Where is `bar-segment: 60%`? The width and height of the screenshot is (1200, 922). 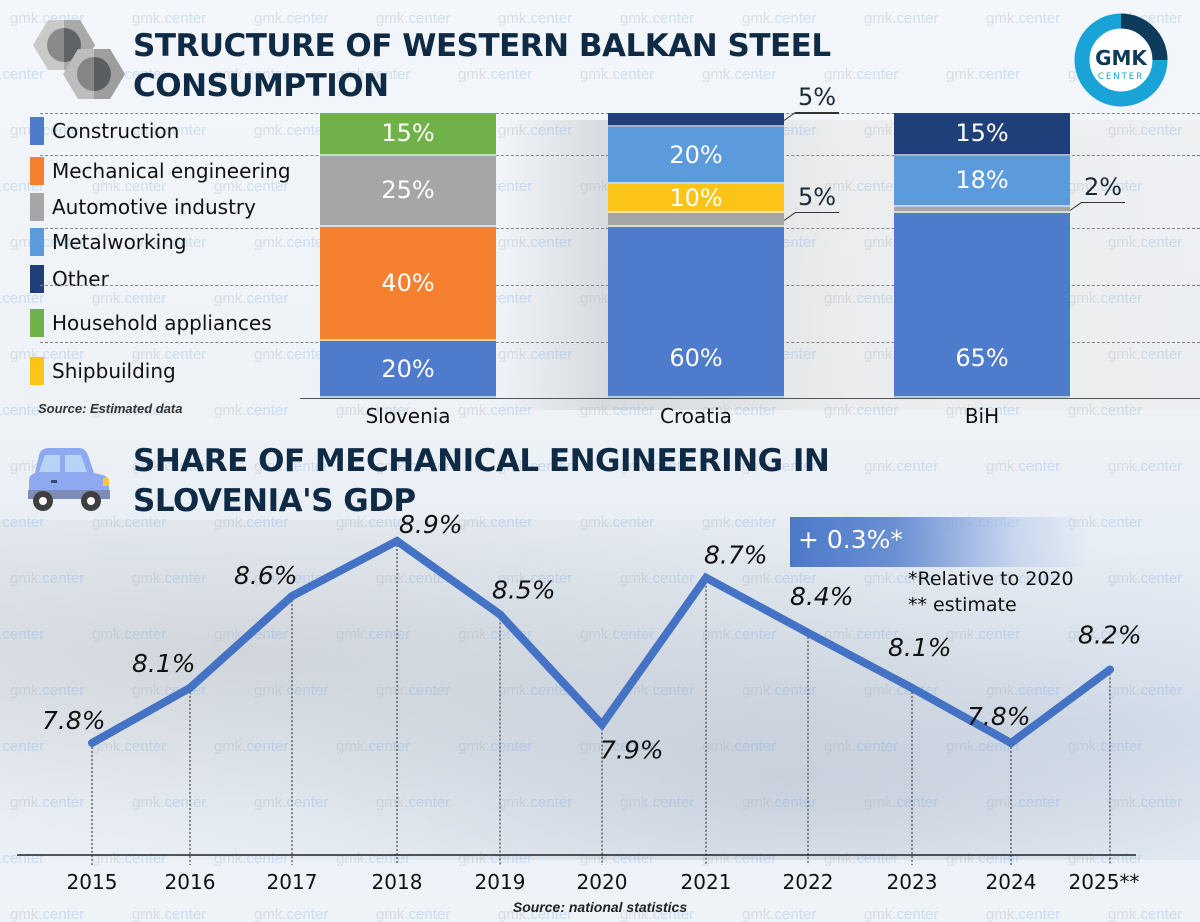 bar-segment: 60% is located at coordinates (696, 312).